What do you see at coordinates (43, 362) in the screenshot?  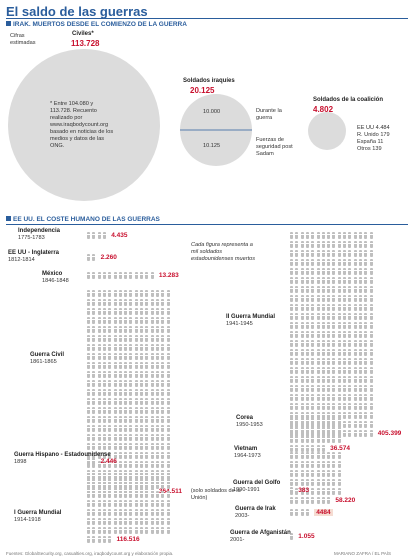 I see `war-years: 1861-1865` at bounding box center [43, 362].